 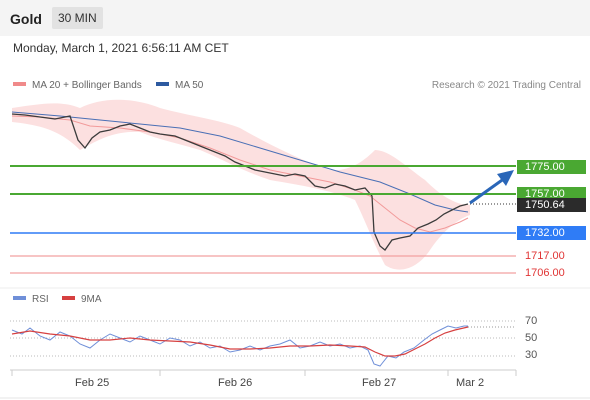 What do you see at coordinates (235, 383) in the screenshot?
I see `x-label-feb26: Feb 26` at bounding box center [235, 383].